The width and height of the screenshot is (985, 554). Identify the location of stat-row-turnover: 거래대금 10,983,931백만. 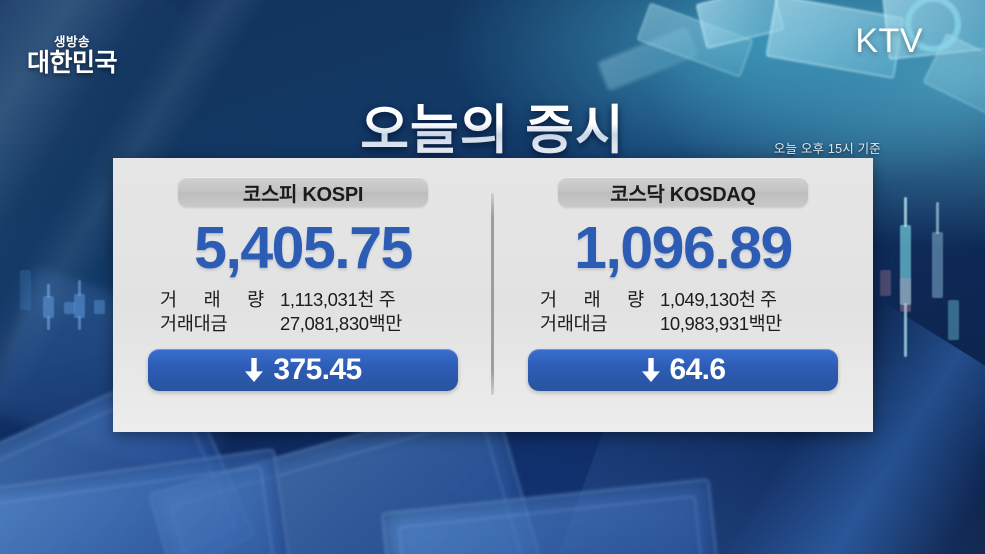
(683, 324).